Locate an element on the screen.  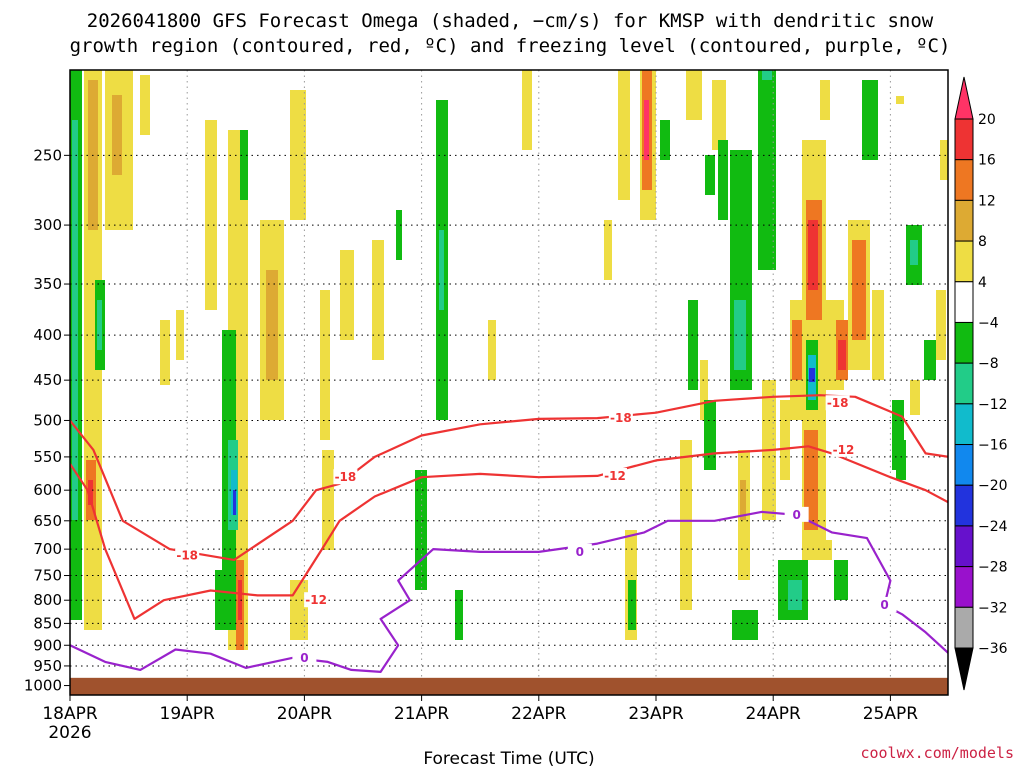
x-tick-label: 25APR is located at coordinates (891, 714).